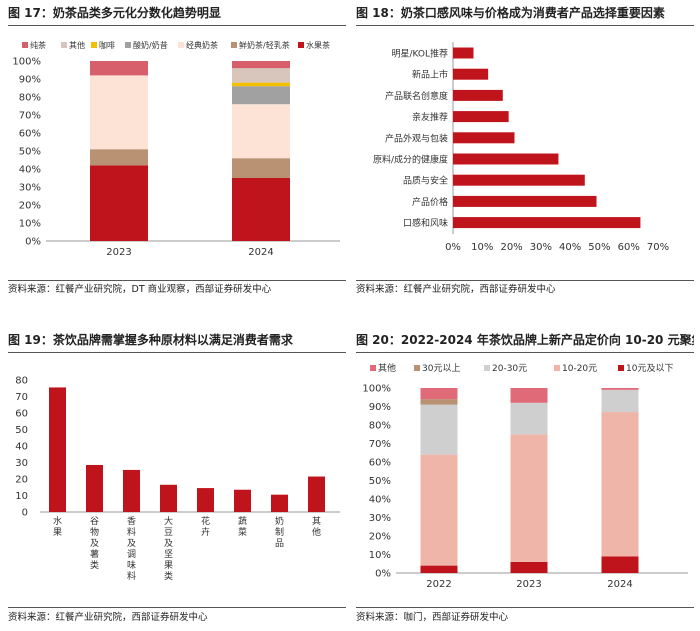  I want to click on figure-20-title: 图 20：2022-2024 年茶饮品牌上新产品定价向 10-20 元聚集, so click(525, 340).